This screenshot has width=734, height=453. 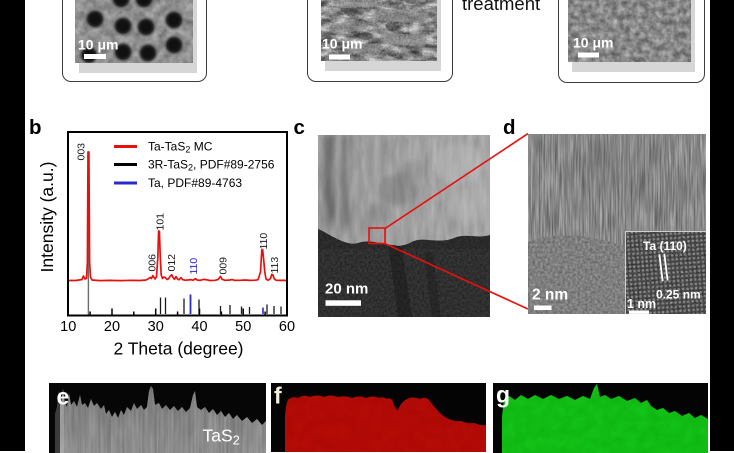 I want to click on svg-text: 3R-TaS2, PDF#89-2756, so click(x=211, y=165).